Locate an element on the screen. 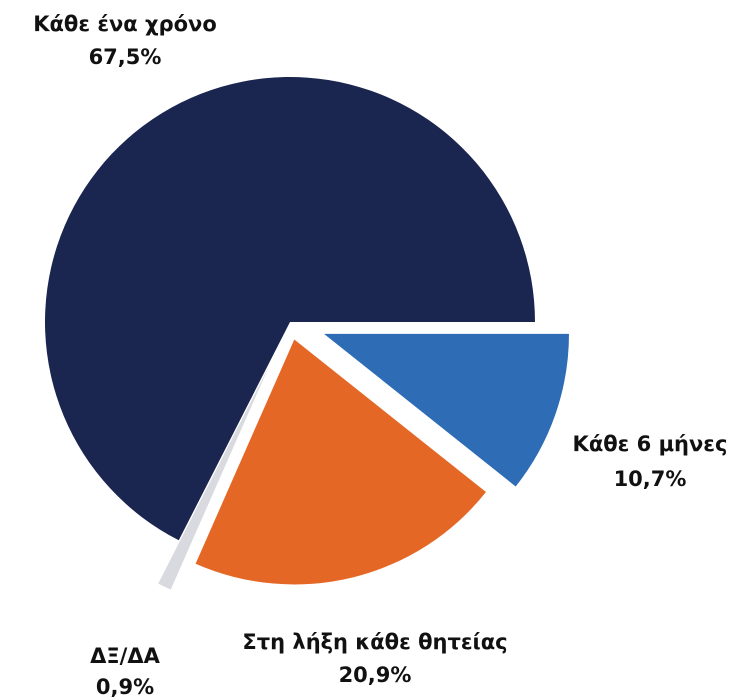 This screenshot has width=746, height=697. slice-value: 20,9% is located at coordinates (375, 675).